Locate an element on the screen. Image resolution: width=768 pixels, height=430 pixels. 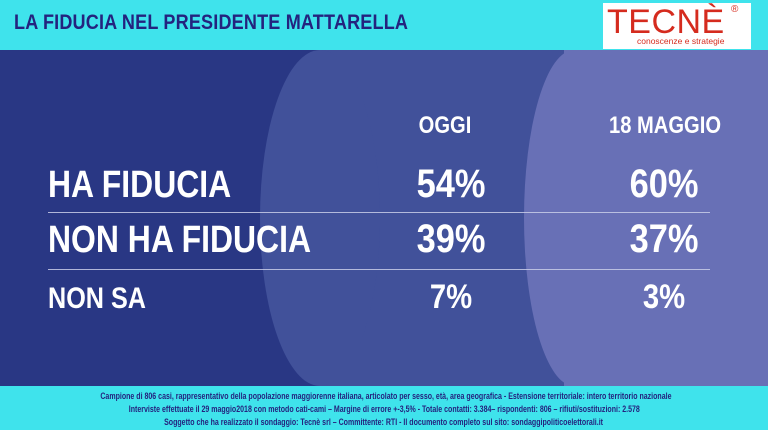
row-label-non-sa: NON SA is located at coordinates (97, 298).